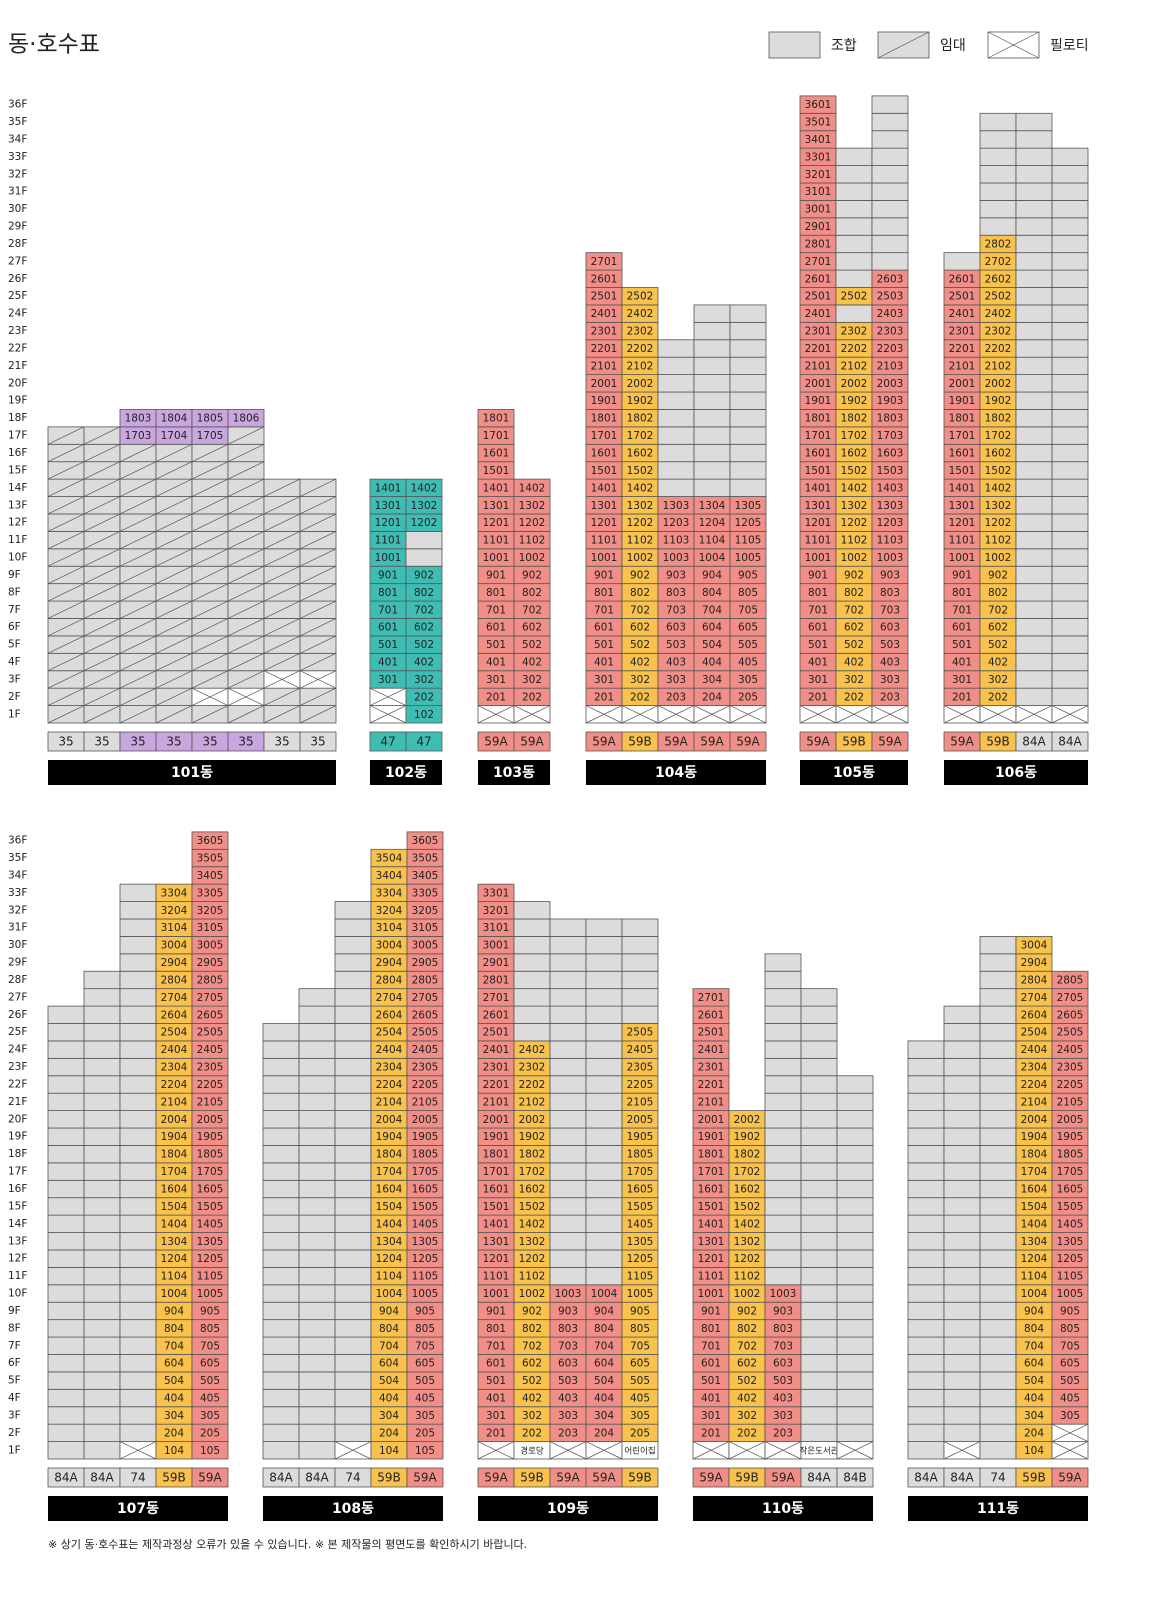 The width and height of the screenshot is (1160, 1618). I want to click on unit-number: 1501, so click(711, 1207).